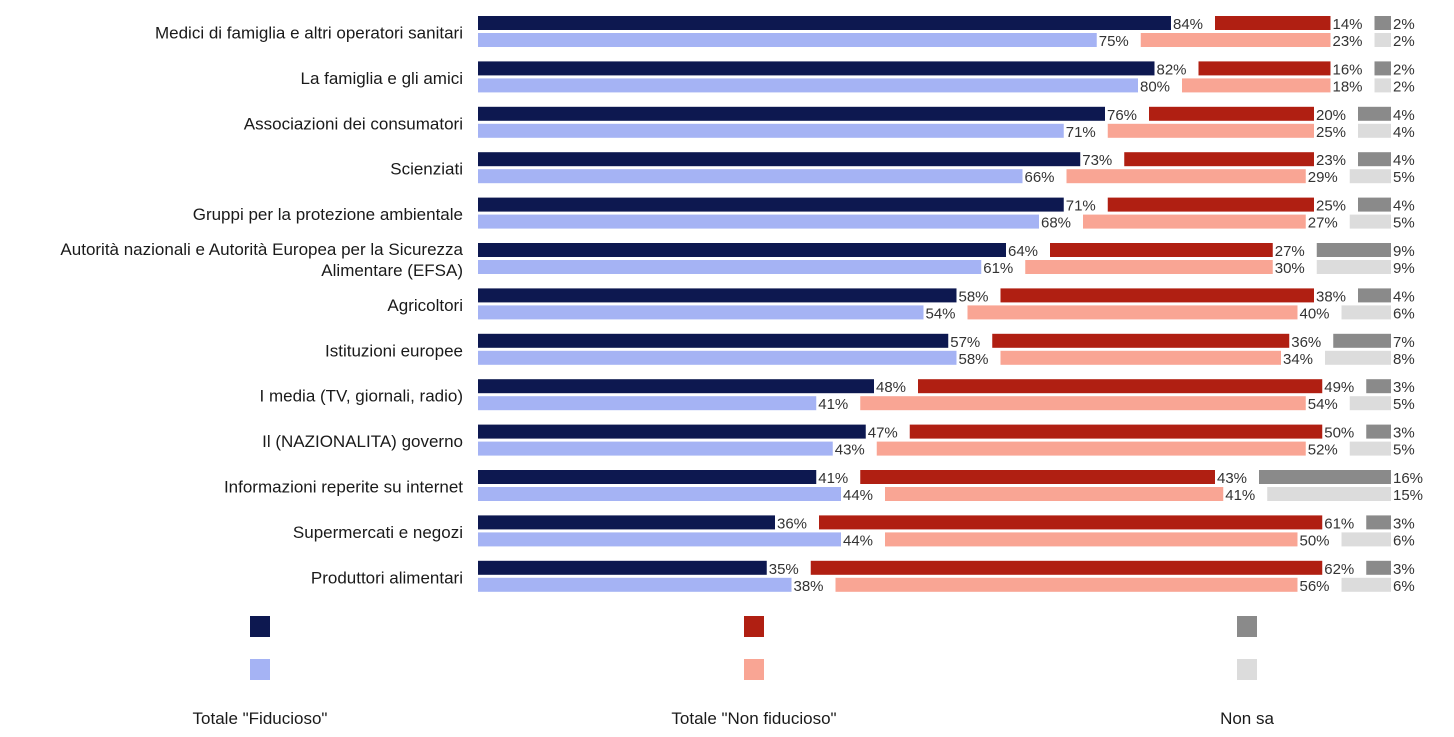 The height and width of the screenshot is (737, 1454). Describe the element at coordinates (1339, 387) in the screenshot. I see `value-label: 49%` at that location.